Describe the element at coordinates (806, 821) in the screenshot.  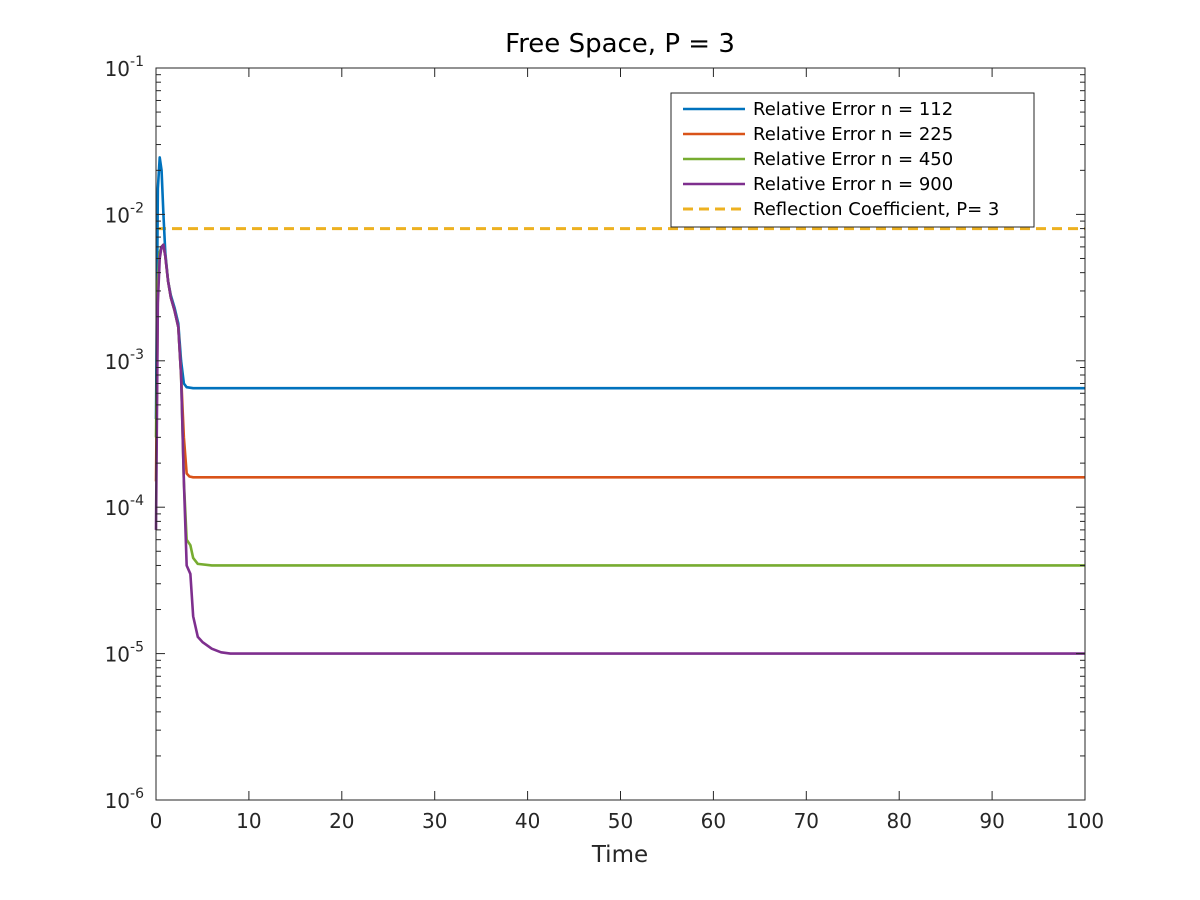
I see `x-tick-label: 70` at that location.